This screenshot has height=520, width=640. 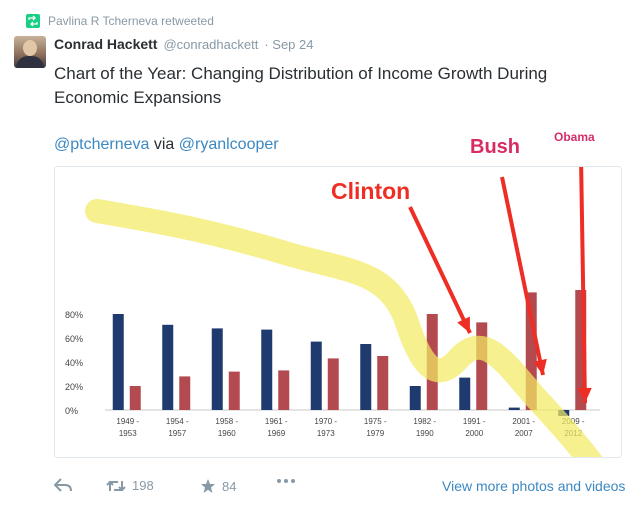 What do you see at coordinates (325, 421) in the screenshot?
I see `x-tick-label: 1970 -` at bounding box center [325, 421].